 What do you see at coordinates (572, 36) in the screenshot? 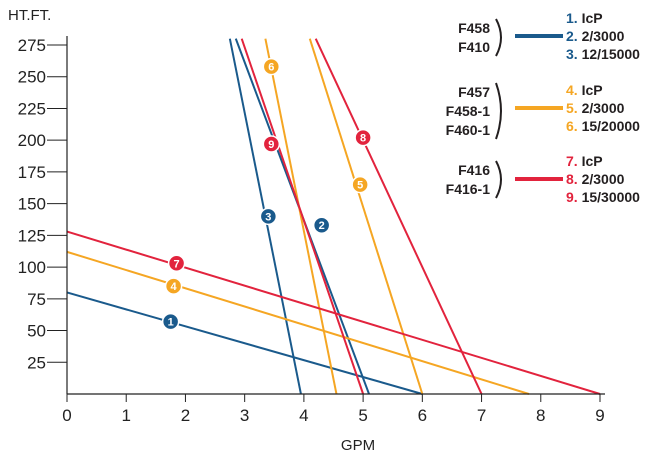
I see `legend-item-number: 2.` at bounding box center [572, 36].